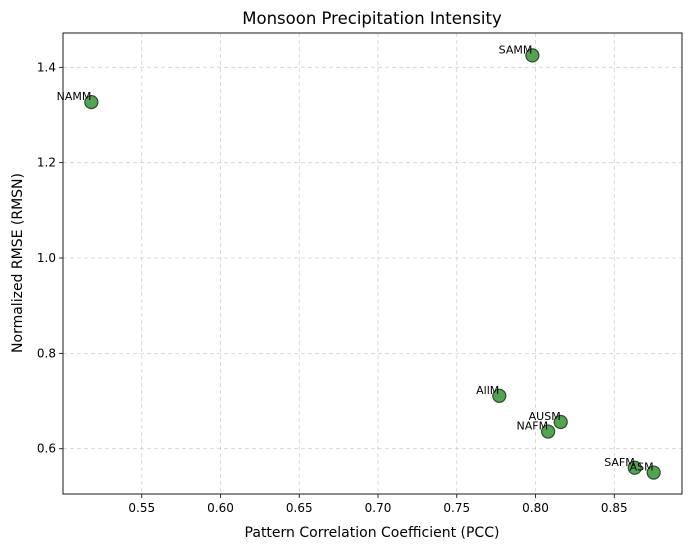 The height and width of the screenshot is (549, 692). What do you see at coordinates (18, 263) in the screenshot?
I see `y-axis-label: Normalized RMSE (RMSN)` at bounding box center [18, 263].